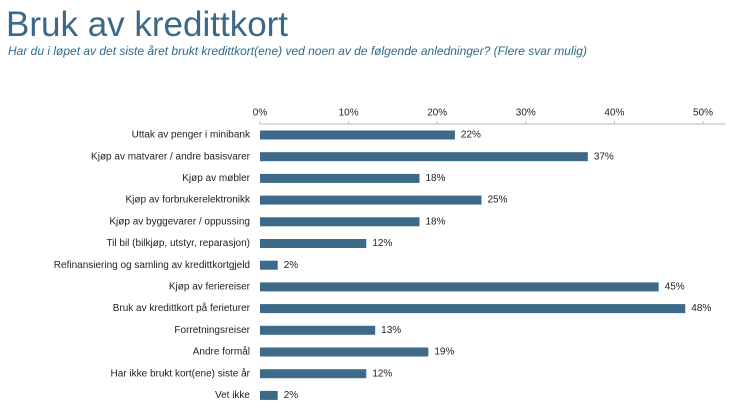 The image size is (730, 414). Describe the element at coordinates (191, 135) in the screenshot. I see `category-label: Uttak av penger i minibank` at that location.